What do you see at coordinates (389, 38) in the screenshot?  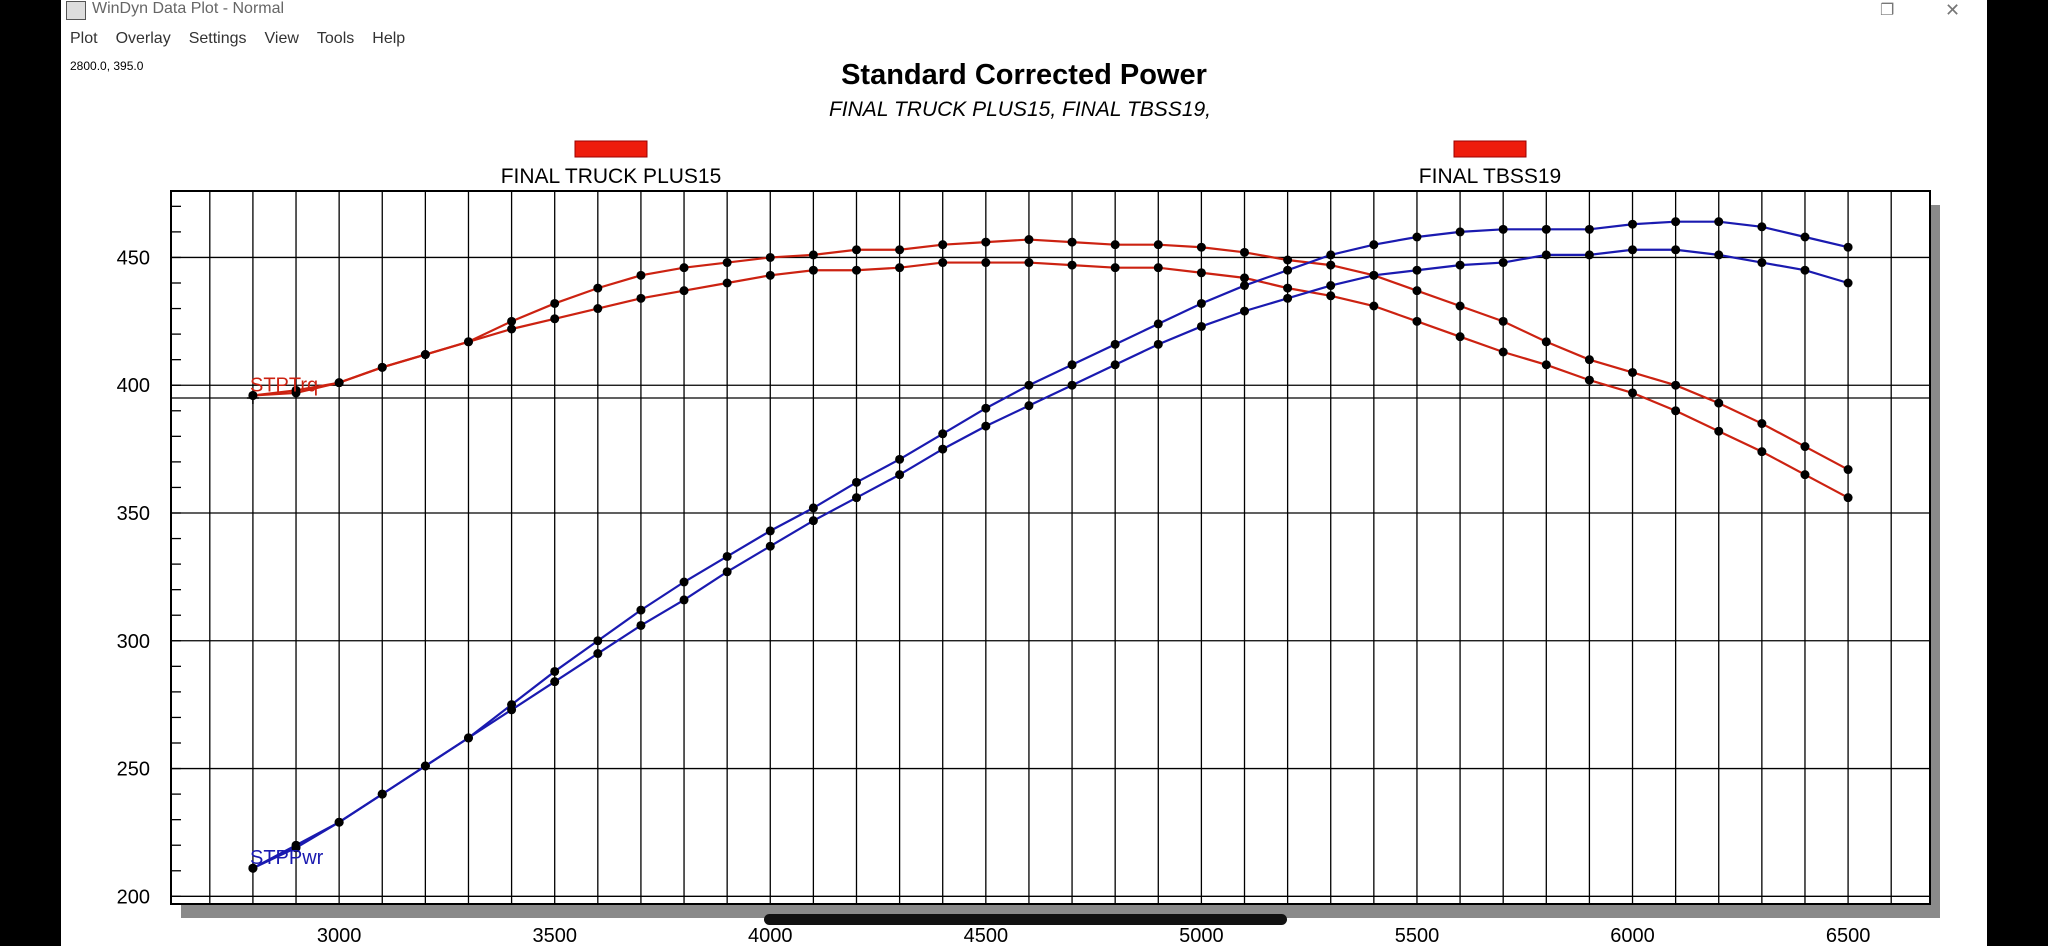 I see `menu-help: Help` at bounding box center [389, 38].